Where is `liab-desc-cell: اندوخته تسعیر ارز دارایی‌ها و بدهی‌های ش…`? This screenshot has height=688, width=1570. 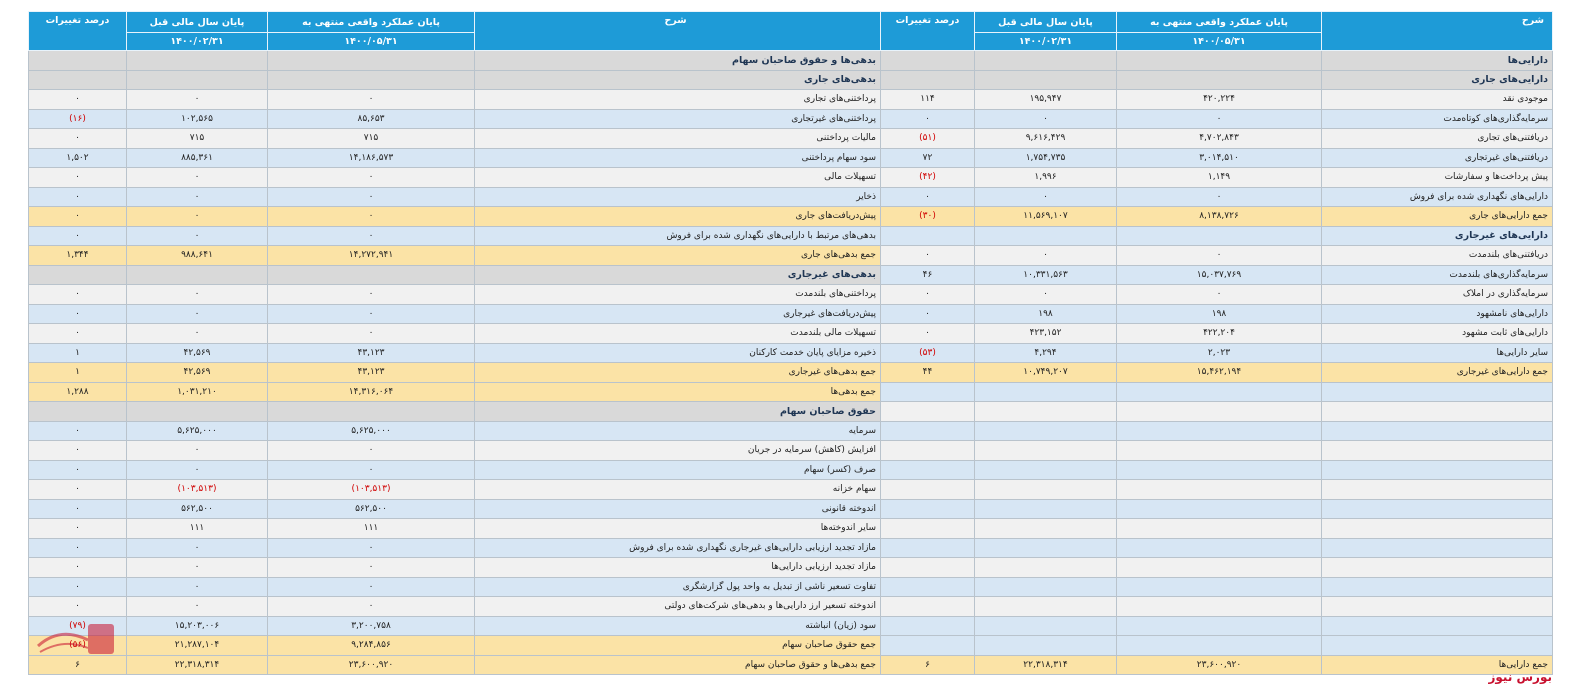 liab-desc-cell: اندوخته تسعیر ارز دارایی‌ها و بدهی‌های ش… is located at coordinates (677, 606).